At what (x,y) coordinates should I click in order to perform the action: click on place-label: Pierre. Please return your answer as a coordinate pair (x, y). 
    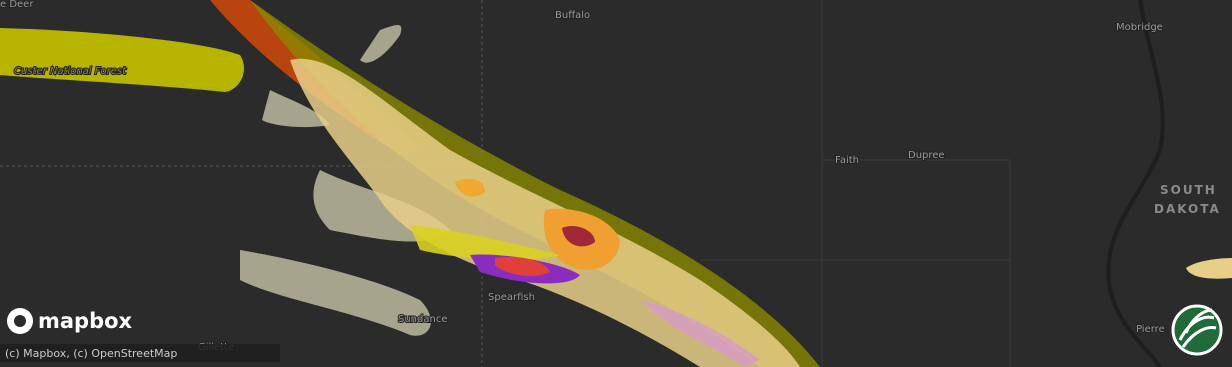
    Looking at the image, I should click on (1150, 329).